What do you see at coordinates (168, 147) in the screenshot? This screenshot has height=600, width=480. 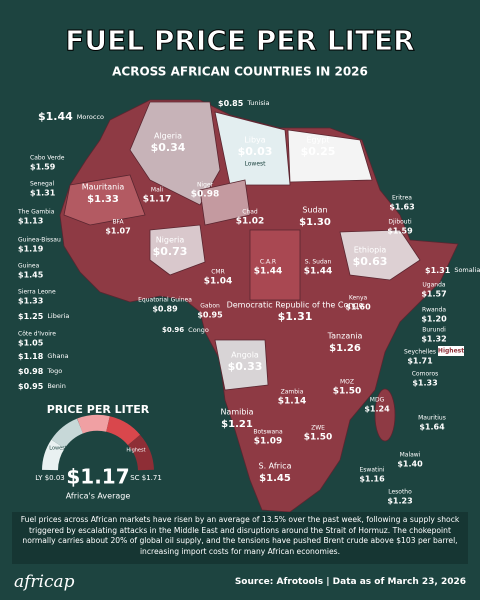 I see `country-price: $0.34` at bounding box center [168, 147].